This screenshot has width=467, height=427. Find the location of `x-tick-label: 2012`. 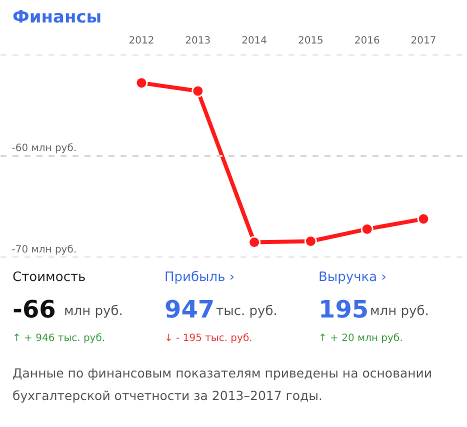

x-tick-label: 2012 is located at coordinates (141, 41).